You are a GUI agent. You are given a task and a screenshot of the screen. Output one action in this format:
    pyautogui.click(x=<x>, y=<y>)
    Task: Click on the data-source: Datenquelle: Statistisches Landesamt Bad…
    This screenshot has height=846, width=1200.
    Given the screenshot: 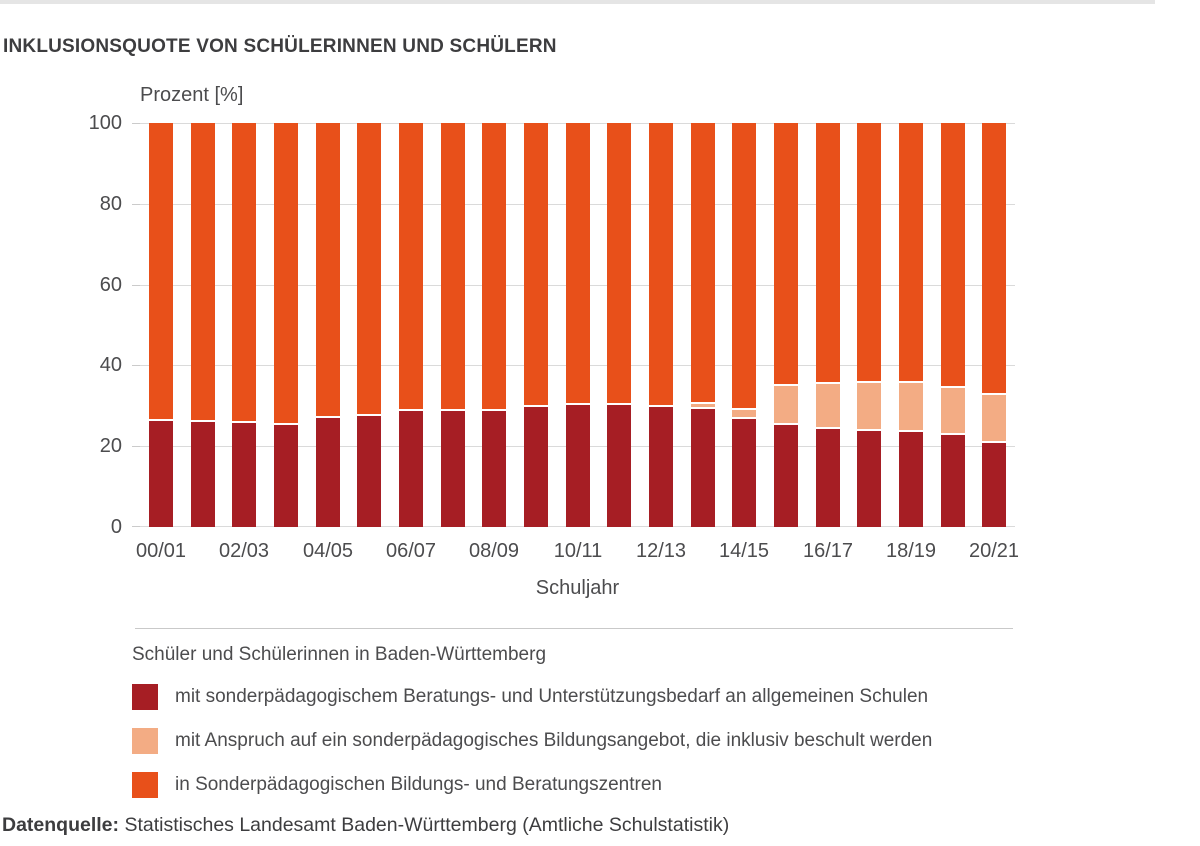 What is the action you would take?
    pyautogui.click(x=365, y=825)
    